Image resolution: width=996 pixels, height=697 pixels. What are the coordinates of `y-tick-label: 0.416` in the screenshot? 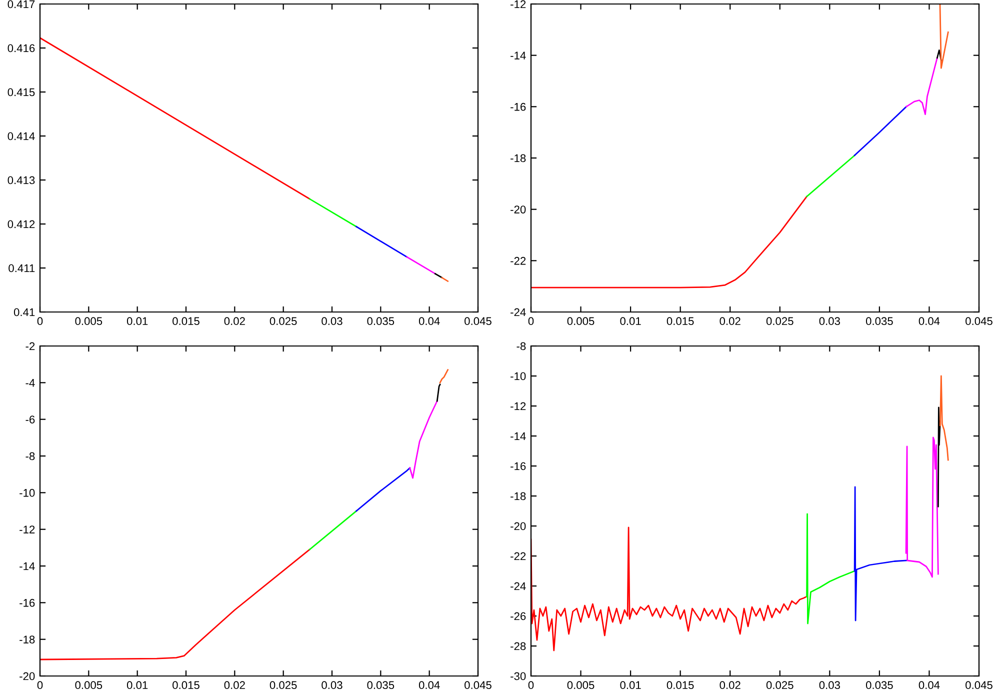 It's located at (21, 48).